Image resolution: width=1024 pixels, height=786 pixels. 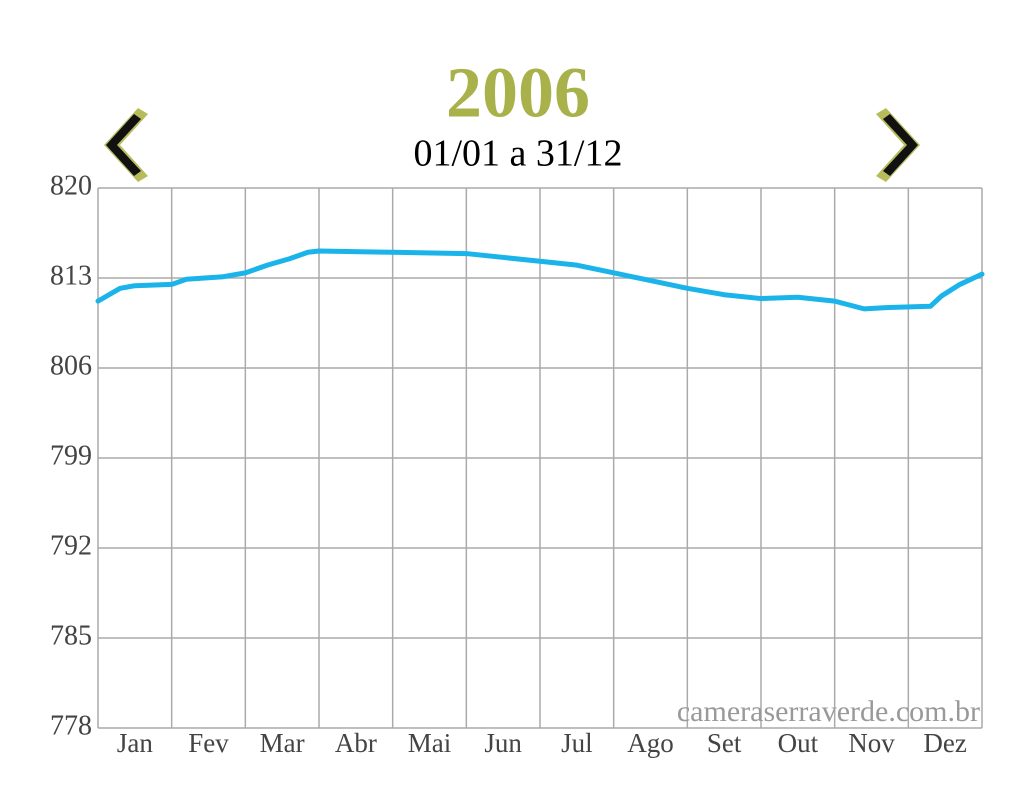 I want to click on x-tick-label: Dez, so click(x=944, y=743).